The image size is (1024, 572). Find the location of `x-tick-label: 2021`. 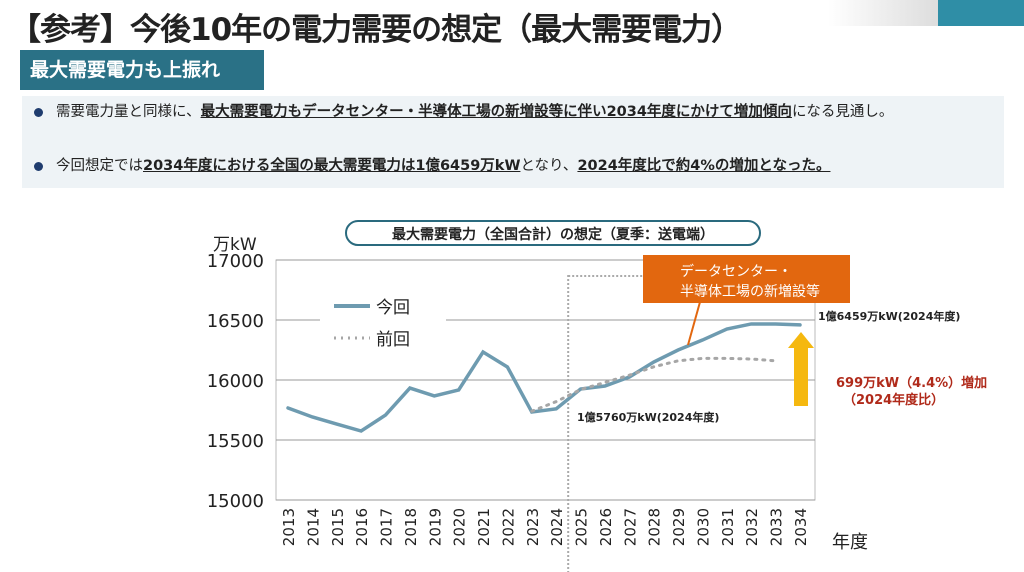

x-tick-label: 2021 is located at coordinates (484, 527).